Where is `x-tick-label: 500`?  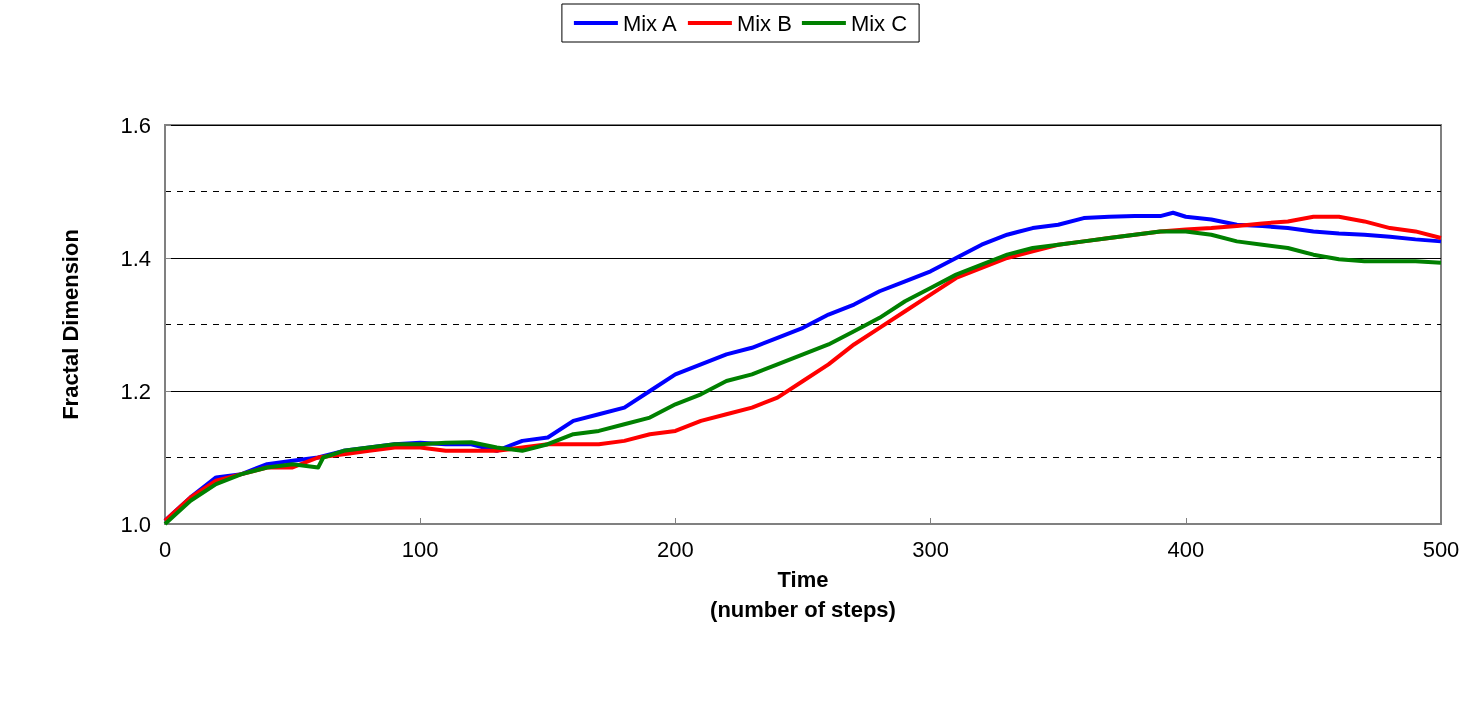 x-tick-label: 500 is located at coordinates (1441, 549).